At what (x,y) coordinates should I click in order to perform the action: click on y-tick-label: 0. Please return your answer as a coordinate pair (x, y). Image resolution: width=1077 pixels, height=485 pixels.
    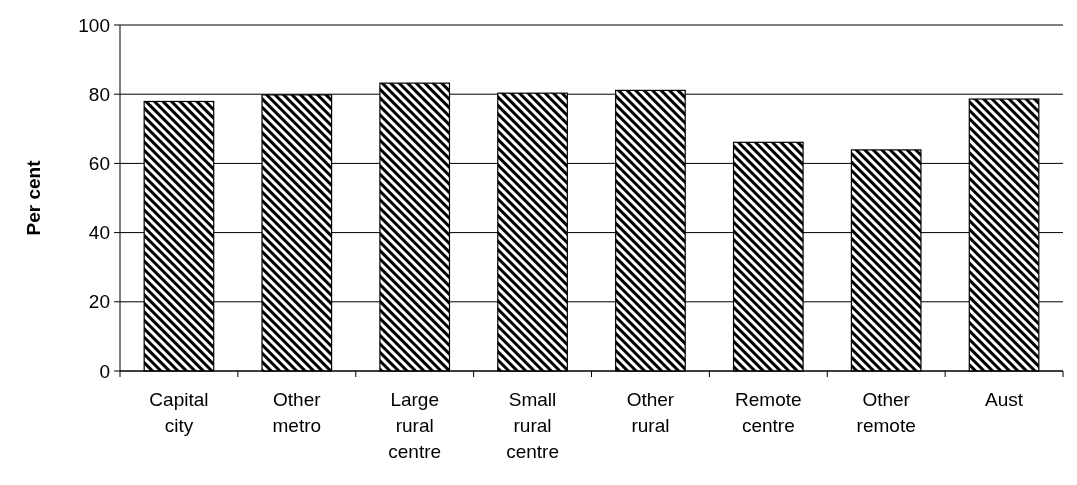
    Looking at the image, I should click on (104, 371).